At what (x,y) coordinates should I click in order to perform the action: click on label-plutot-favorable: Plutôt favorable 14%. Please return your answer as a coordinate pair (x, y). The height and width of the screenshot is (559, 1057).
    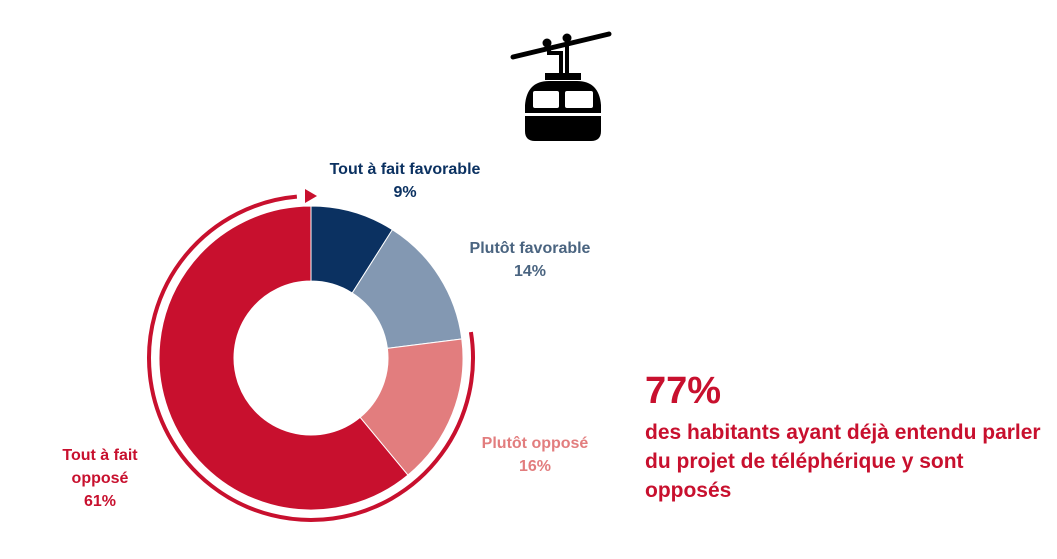
    Looking at the image, I should click on (530, 260).